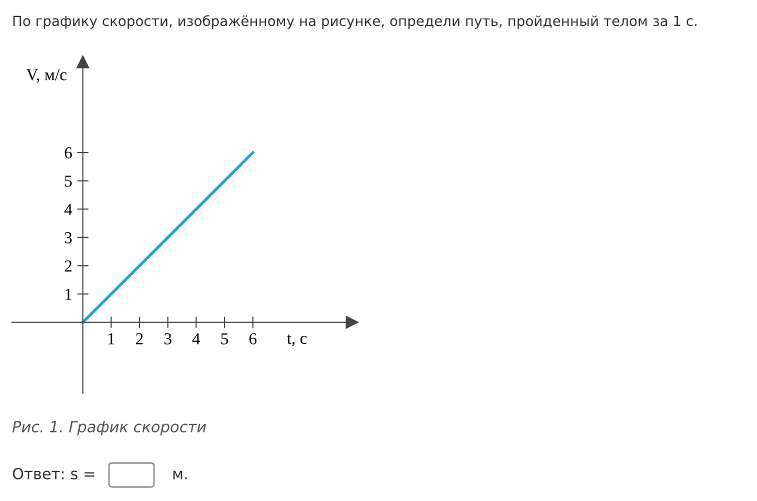 Image resolution: width=757 pixels, height=501 pixels. I want to click on y-tick-label: 1, so click(69, 294).